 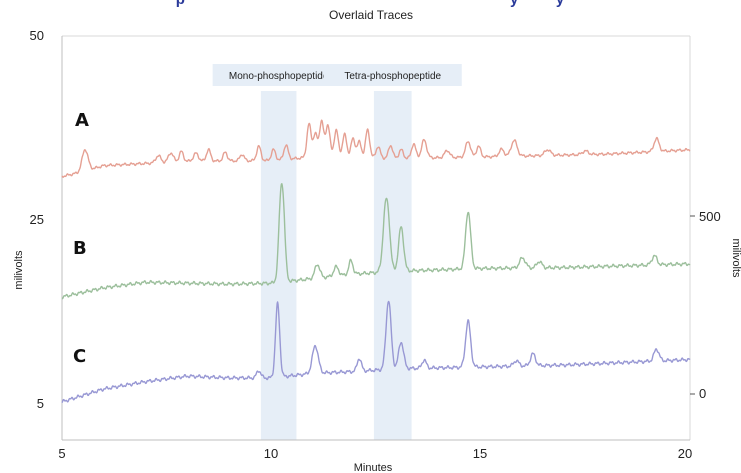 I want to click on y-right-tick-label: 0, so click(x=702, y=393).